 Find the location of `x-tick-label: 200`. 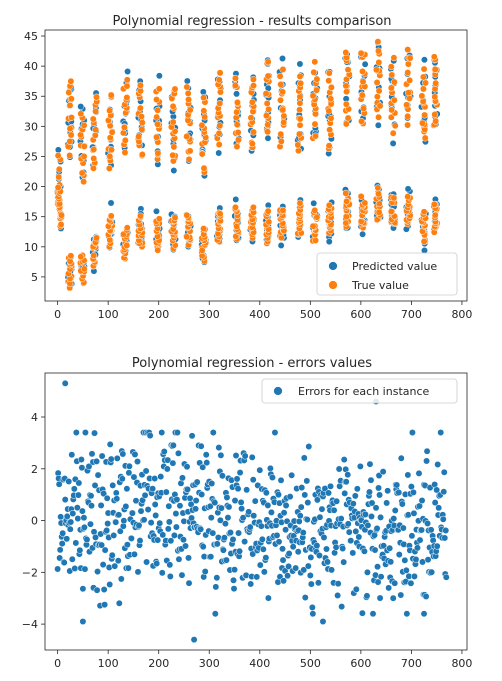

x-tick-label: 200 is located at coordinates (158, 663).